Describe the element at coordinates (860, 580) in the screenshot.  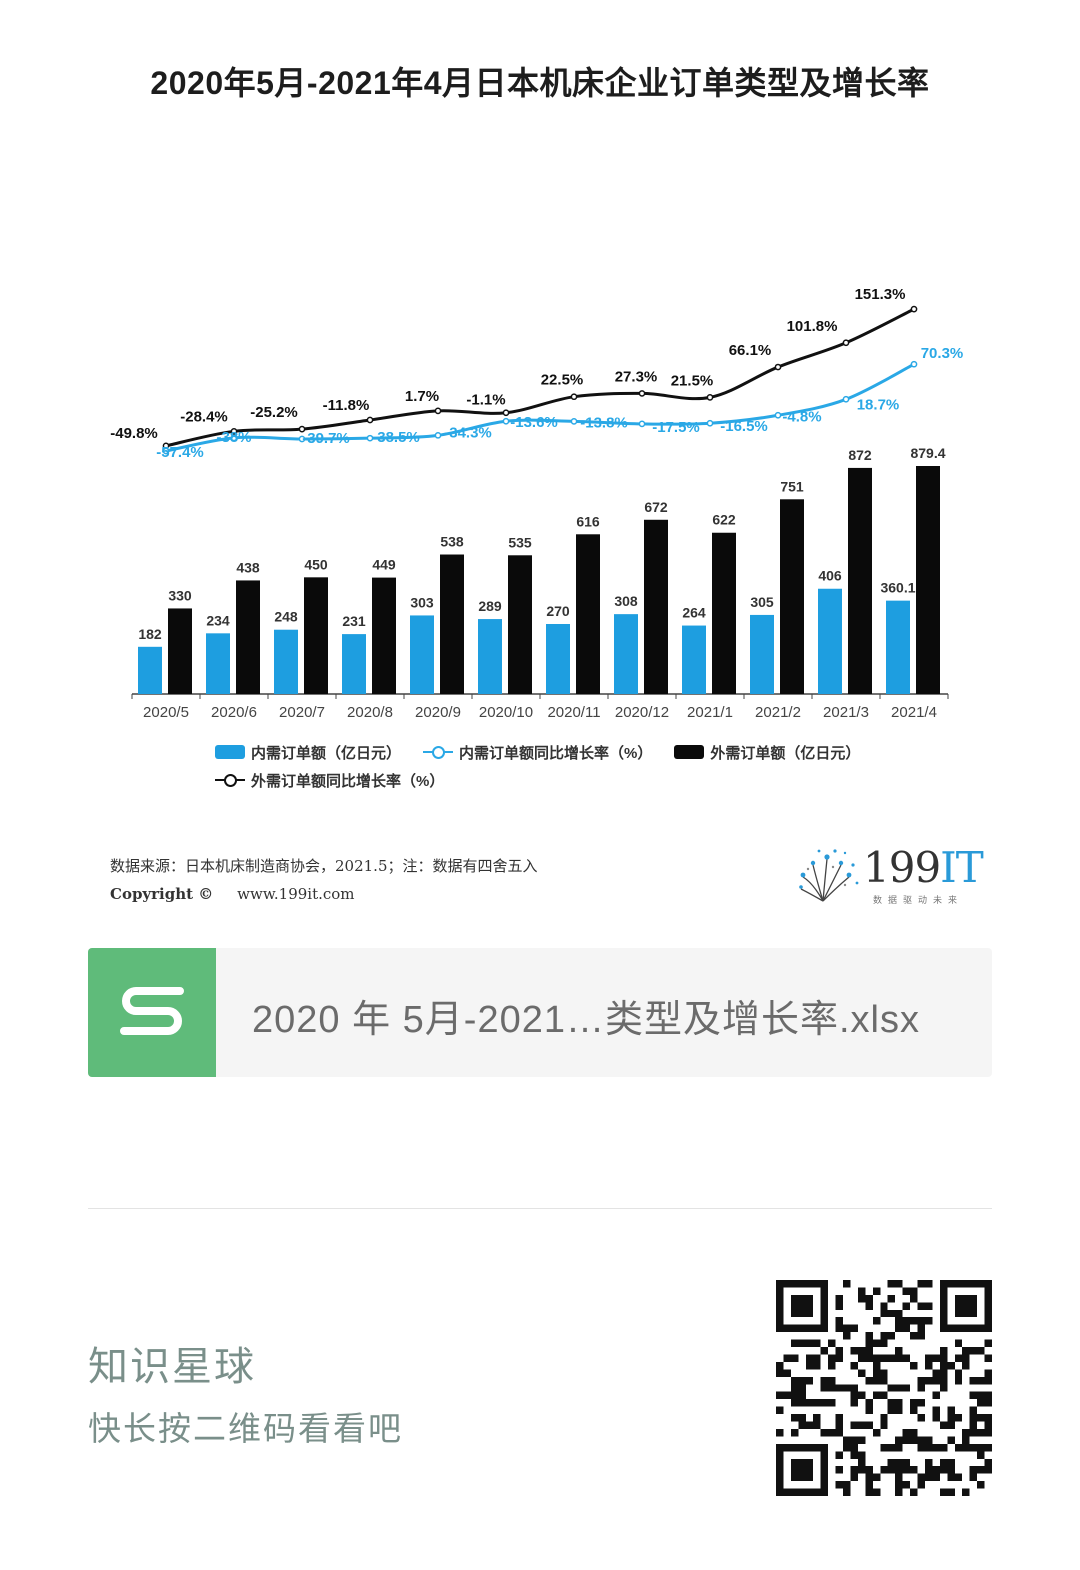
I see `bar-foreign` at that location.